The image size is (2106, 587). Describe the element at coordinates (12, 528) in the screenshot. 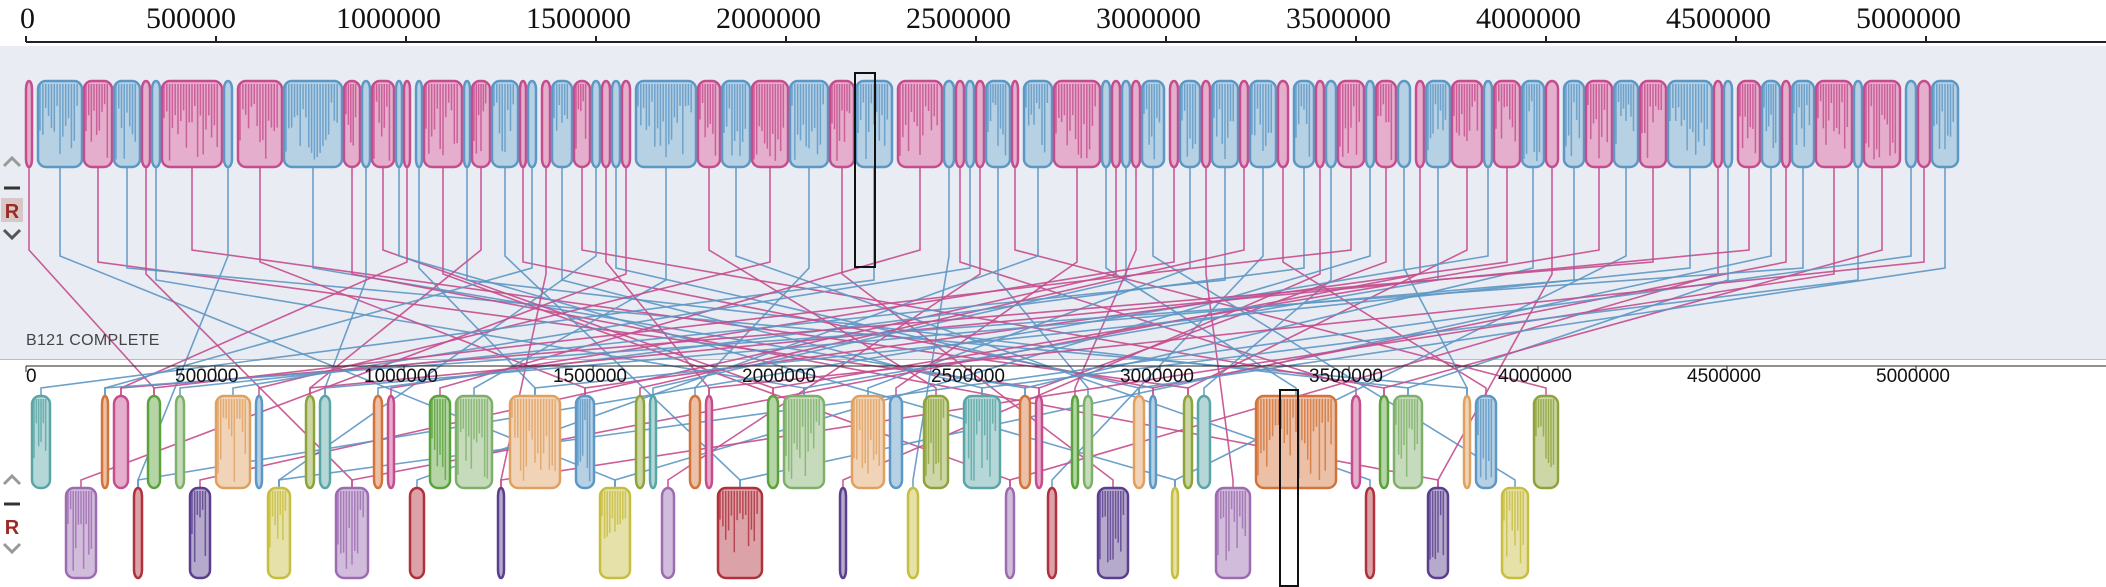

I see `reverse-button: R` at that location.